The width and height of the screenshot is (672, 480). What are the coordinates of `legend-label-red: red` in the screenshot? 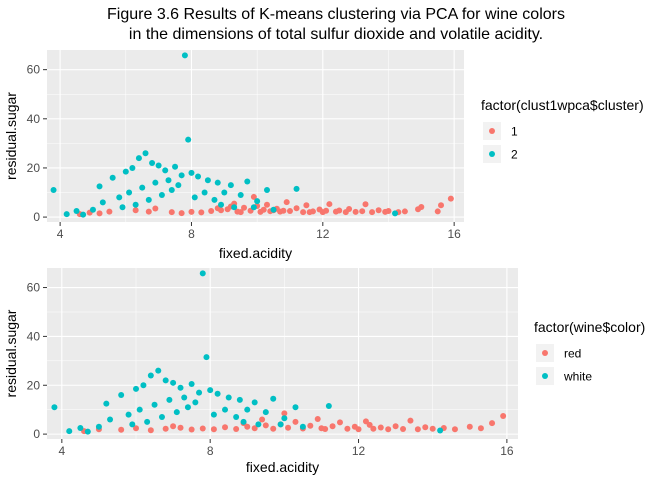 It's located at (572, 354).